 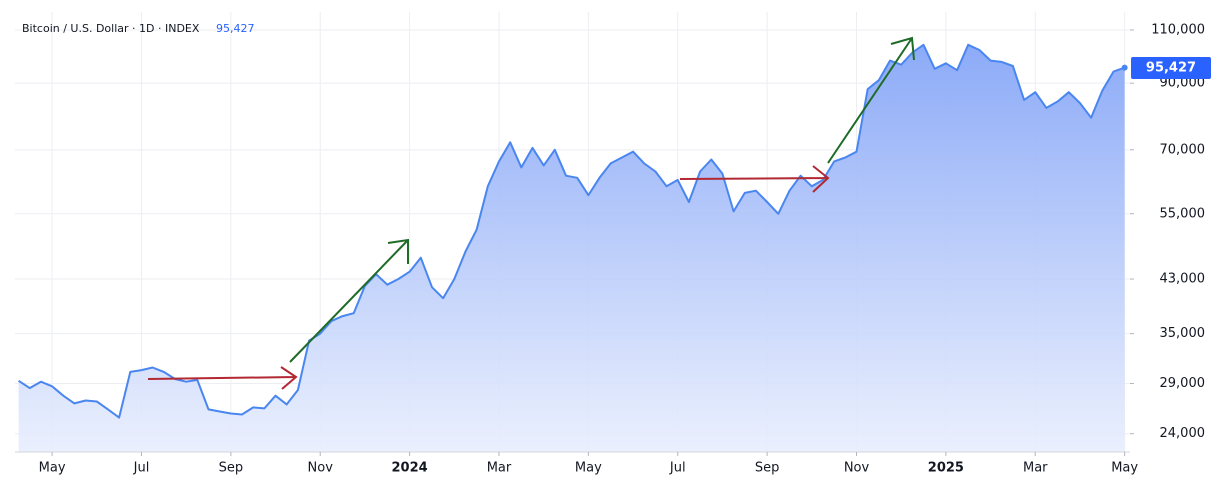 What do you see at coordinates (410, 468) in the screenshot?
I see `x-tick-label: 2024` at bounding box center [410, 468].